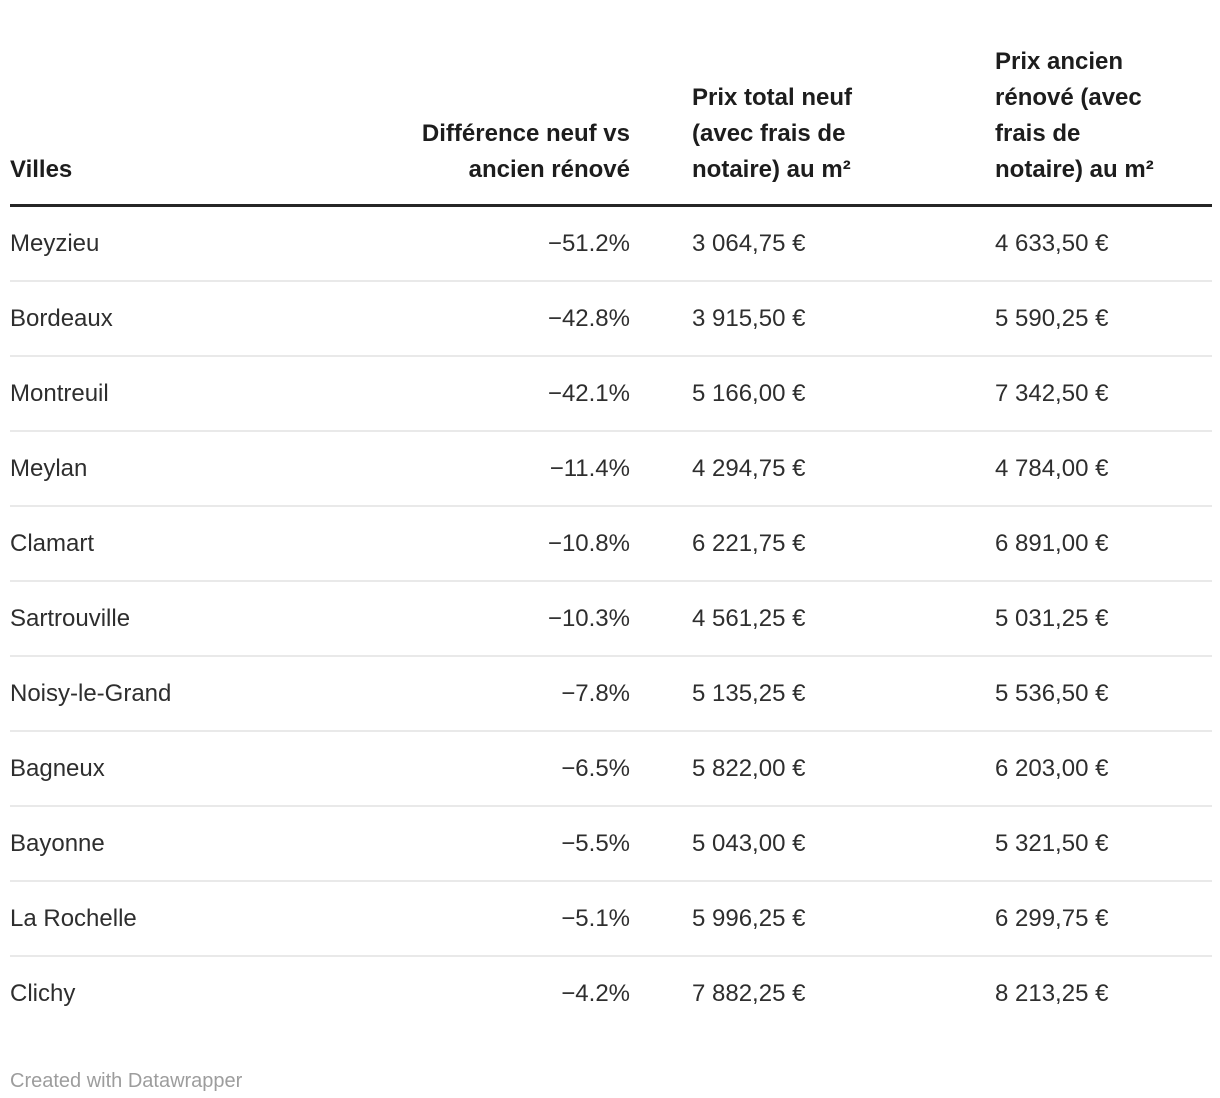 The height and width of the screenshot is (1098, 1220). I want to click on table-row: Meylan −11.4% 4 294,75 €4 784,00 €, so click(611, 468).